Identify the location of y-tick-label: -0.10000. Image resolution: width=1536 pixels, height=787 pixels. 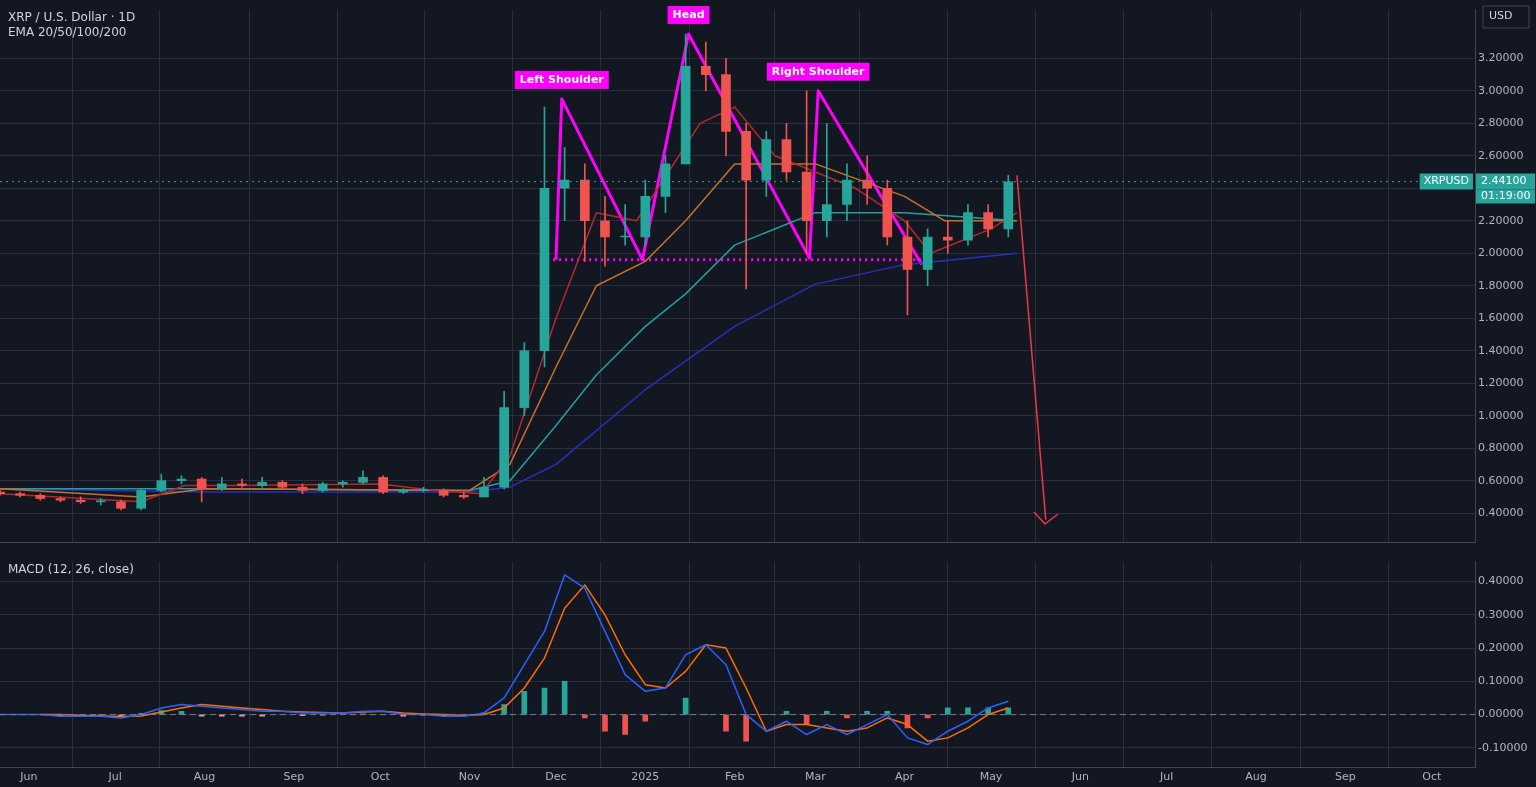
(1503, 747).